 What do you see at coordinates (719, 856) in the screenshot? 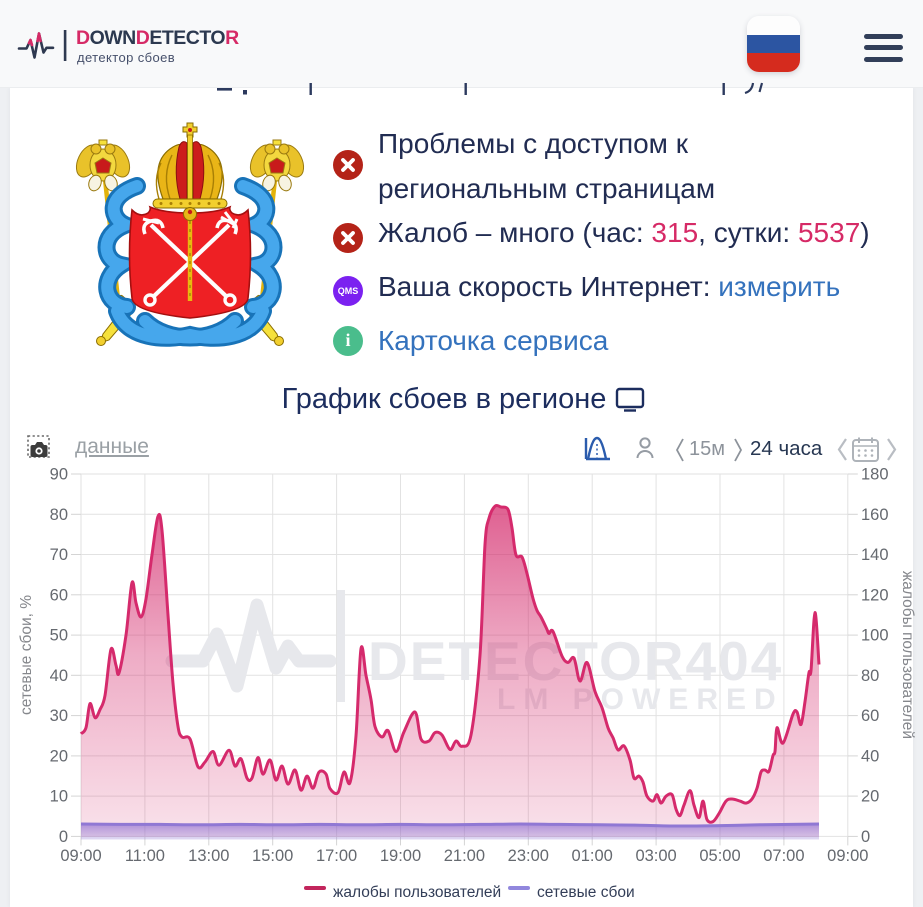
I see `svg-text: 05:00` at bounding box center [719, 856].